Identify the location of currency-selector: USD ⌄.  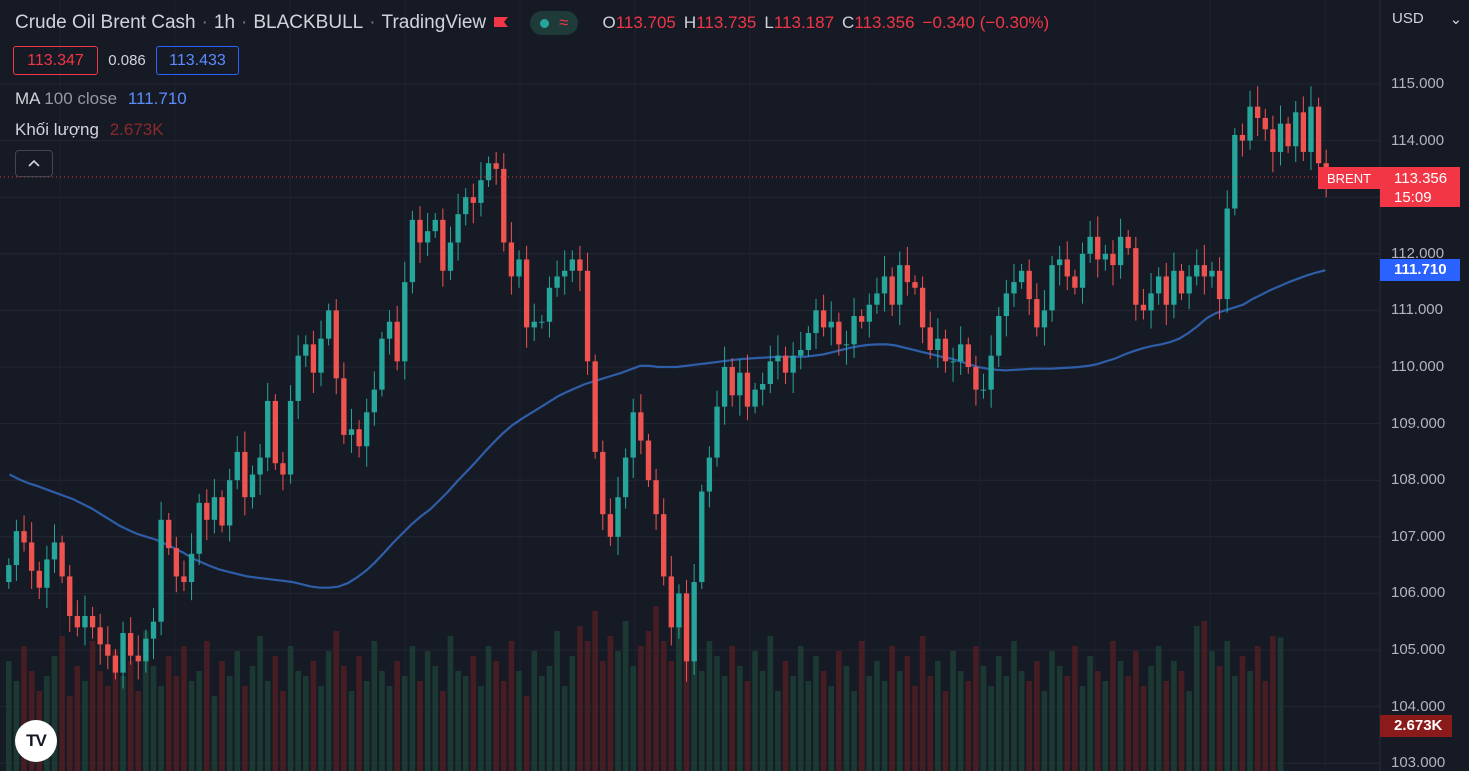
(1427, 19).